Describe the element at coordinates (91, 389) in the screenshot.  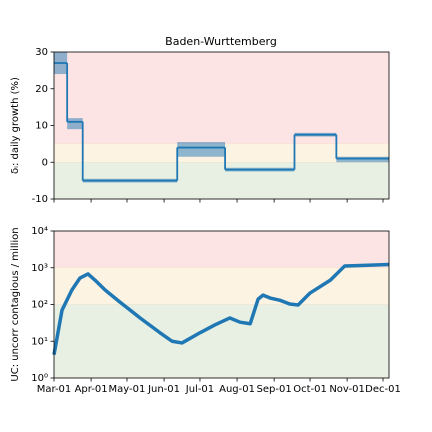
I see `x-tick-label: Apr-01` at that location.